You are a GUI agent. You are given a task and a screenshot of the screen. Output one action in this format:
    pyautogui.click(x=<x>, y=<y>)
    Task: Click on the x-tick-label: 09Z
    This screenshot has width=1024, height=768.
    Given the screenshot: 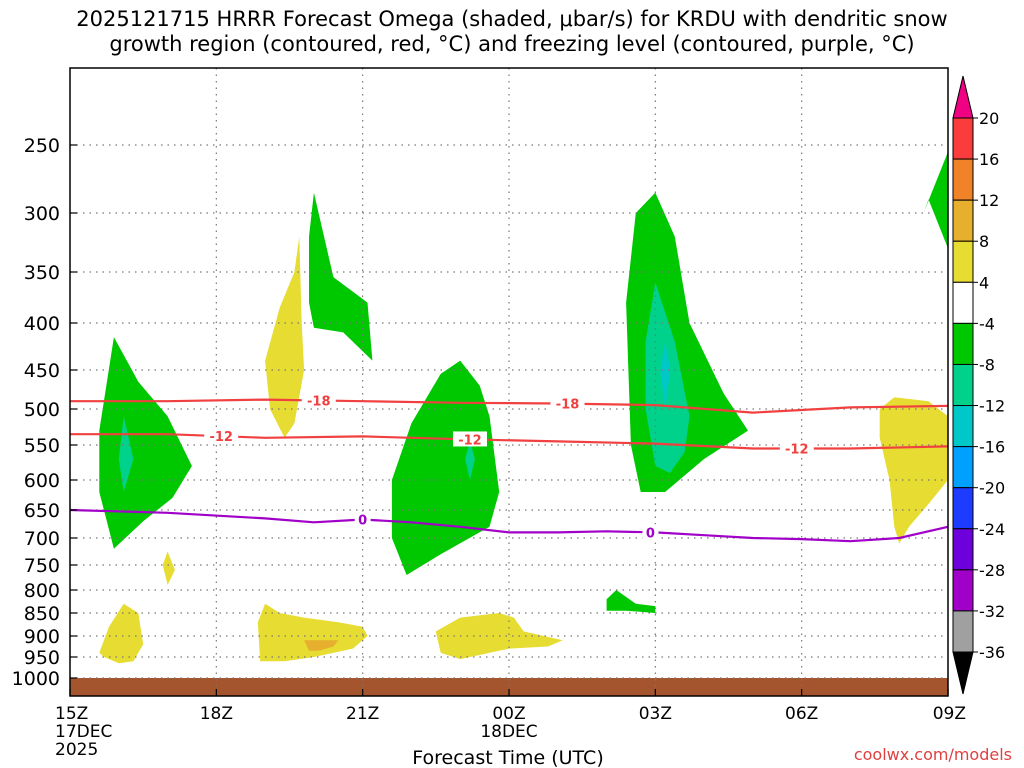 What is the action you would take?
    pyautogui.click(x=949, y=714)
    